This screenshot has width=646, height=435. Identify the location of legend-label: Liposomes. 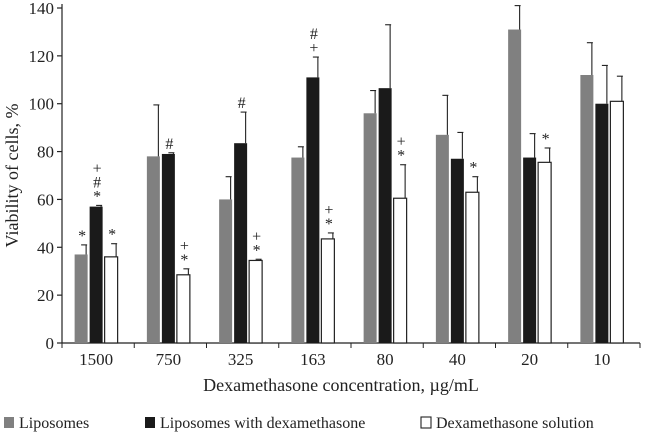
(54, 423).